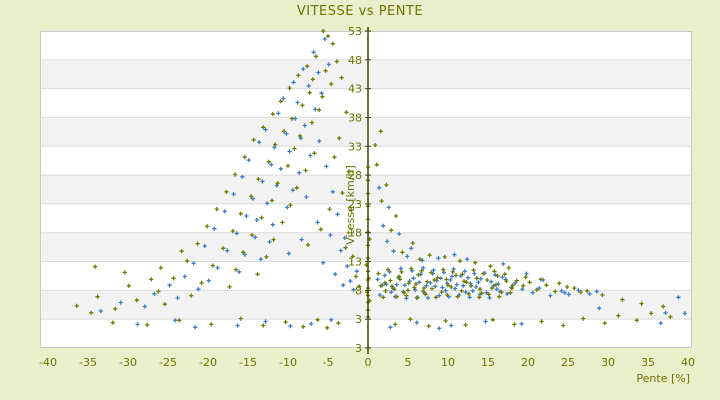 The width and height of the screenshot is (720, 400). What do you see at coordinates (355, 233) in the screenshot?
I see `y-tick-label: 18` at bounding box center [355, 233].